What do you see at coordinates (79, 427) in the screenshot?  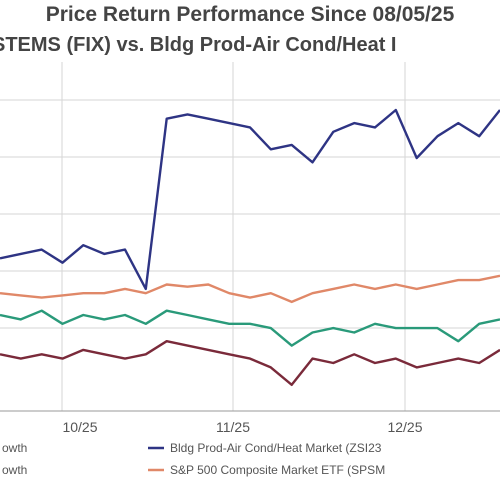 I see `x-tick-label: 10/25` at bounding box center [79, 427].